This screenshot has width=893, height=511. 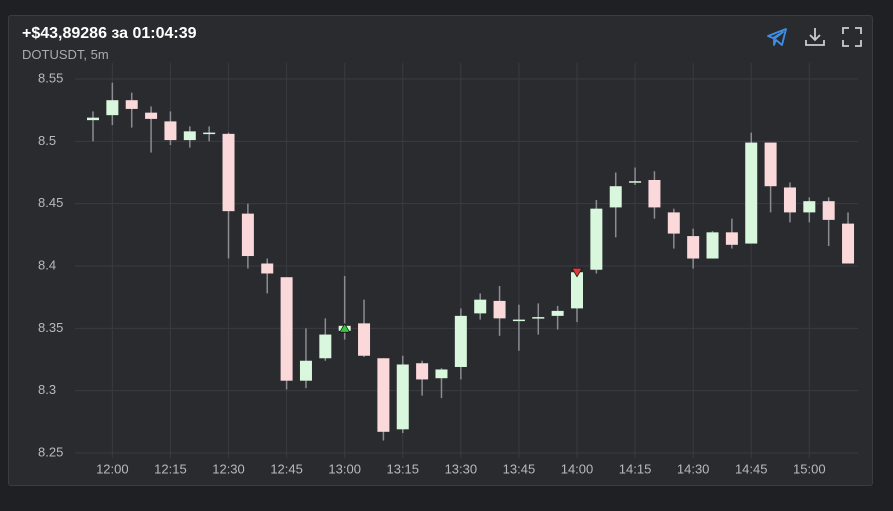 I want to click on chart-title: +$43,89286 за 01:04:39, so click(x=109, y=33).